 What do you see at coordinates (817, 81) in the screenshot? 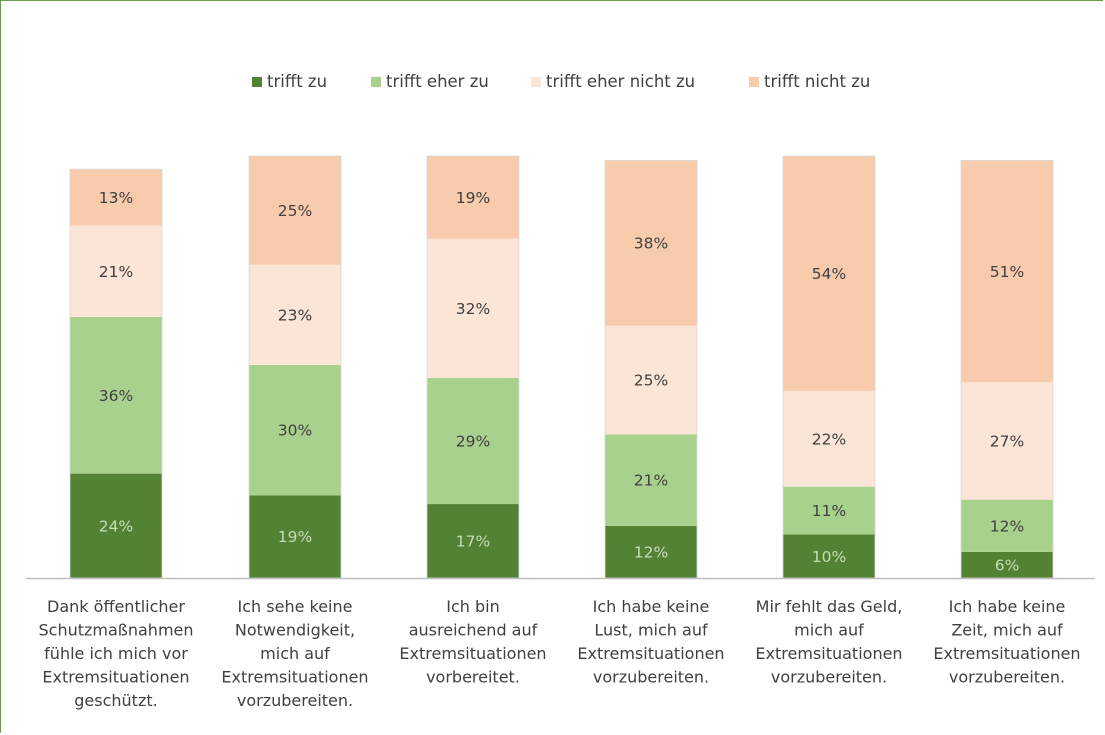
I see `legend-label-4: trifft nicht zu` at bounding box center [817, 81].